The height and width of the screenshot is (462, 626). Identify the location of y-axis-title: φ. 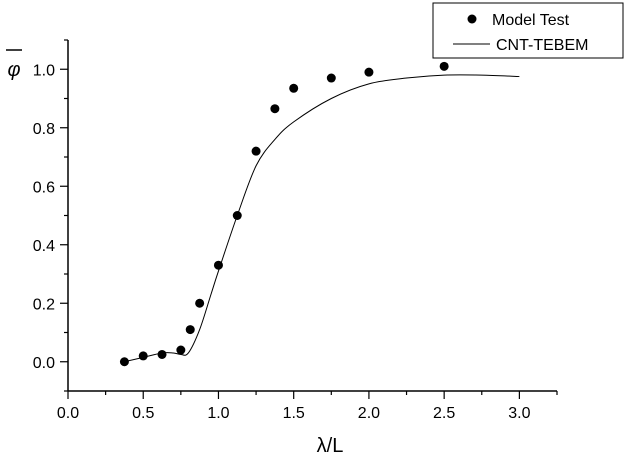
(14, 65).